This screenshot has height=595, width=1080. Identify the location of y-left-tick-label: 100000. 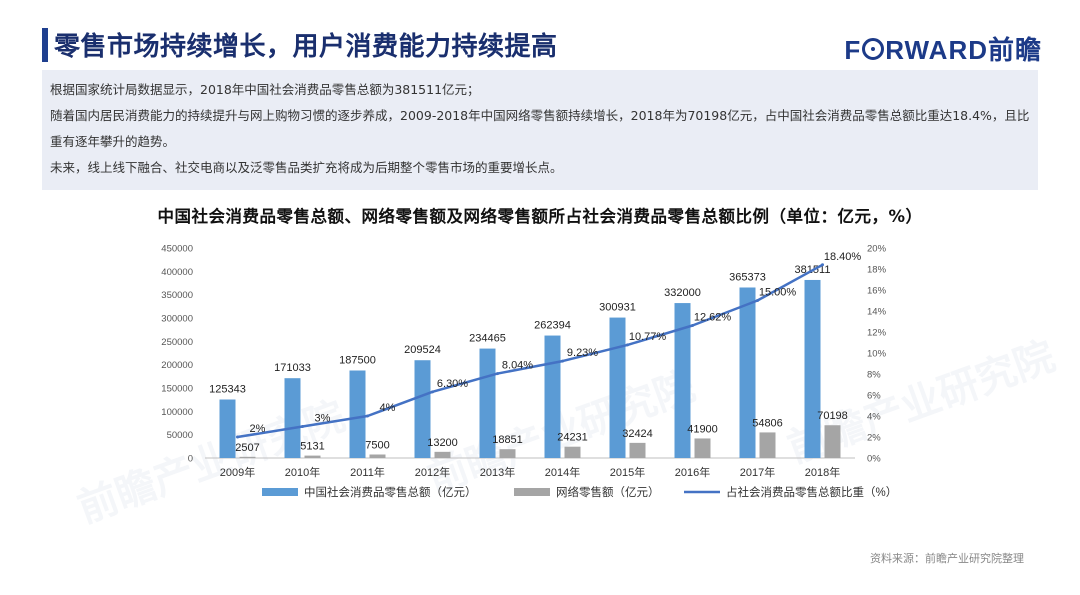
(177, 412).